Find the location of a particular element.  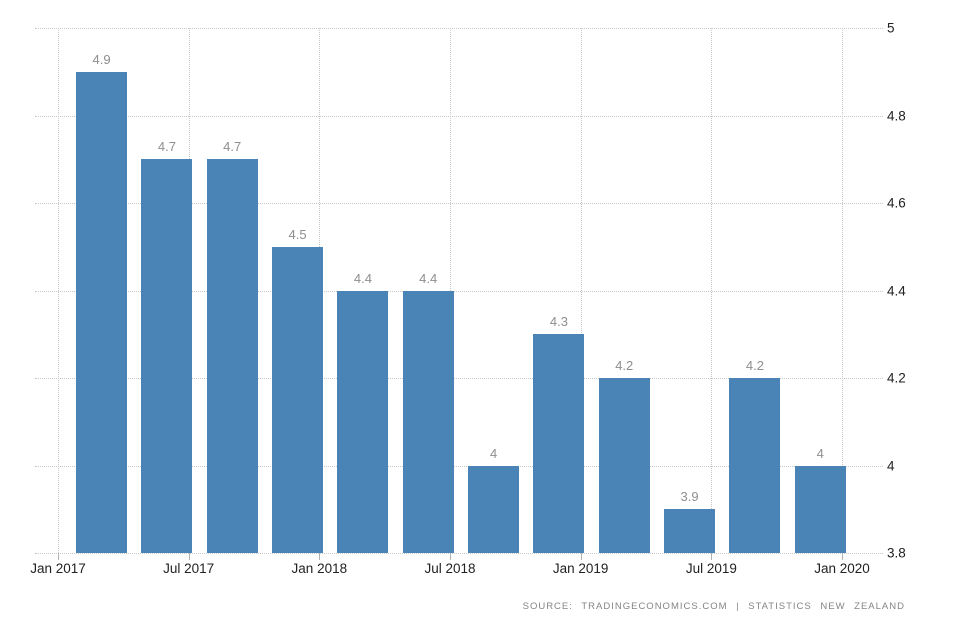

x-axis-tick-label: Jan 2020 is located at coordinates (842, 568).